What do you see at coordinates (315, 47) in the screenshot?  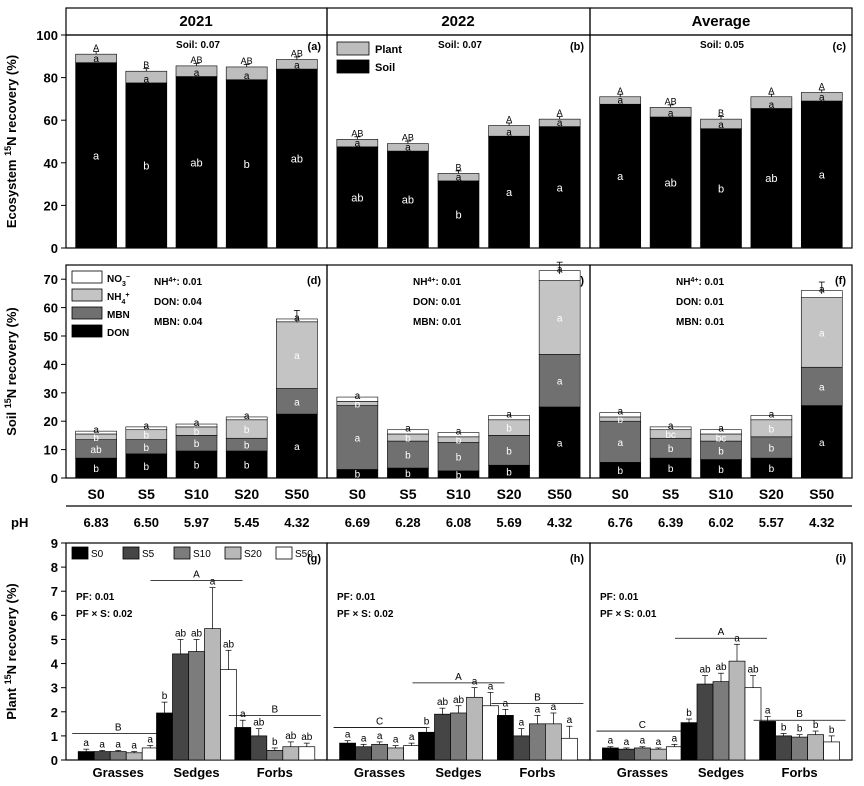 I see `panel-label: (a)` at bounding box center [315, 47].